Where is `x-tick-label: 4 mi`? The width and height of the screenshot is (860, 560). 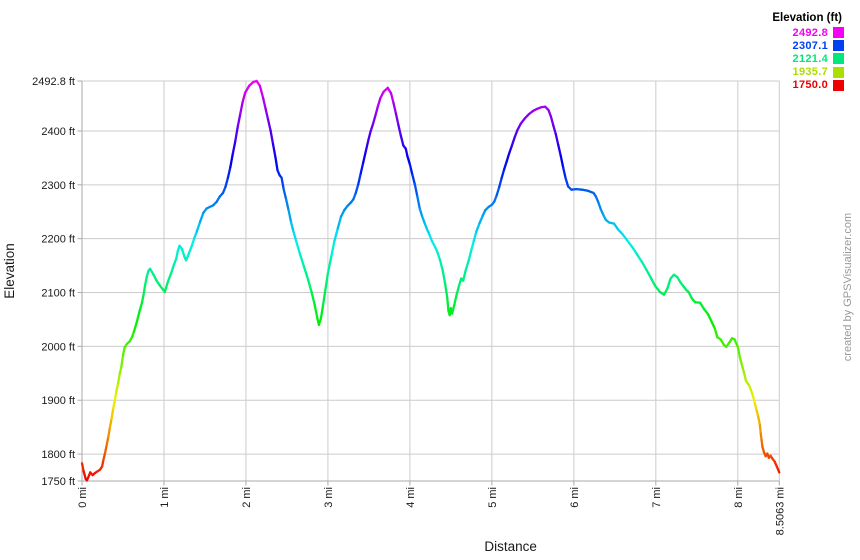 x-tick-label: 4 mi is located at coordinates (411, 497).